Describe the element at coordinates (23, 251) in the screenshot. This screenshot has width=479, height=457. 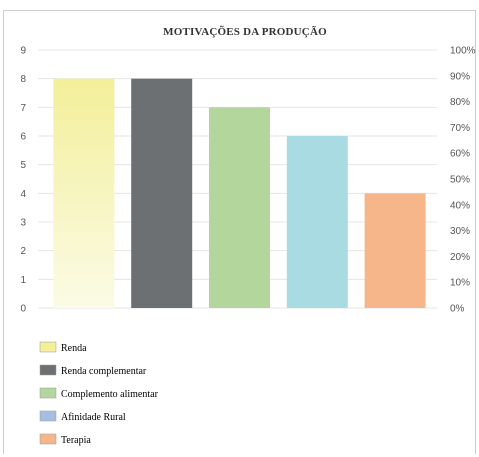
I see `y-tick-label: 2` at that location.